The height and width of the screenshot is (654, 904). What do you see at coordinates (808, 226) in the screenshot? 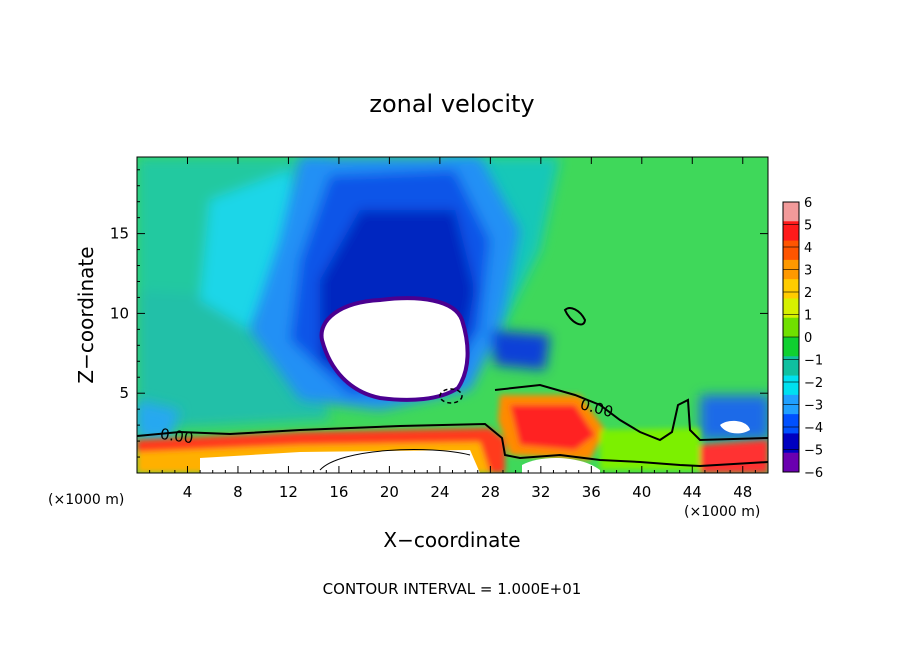
I see `colorbar-label: 5` at bounding box center [808, 226].